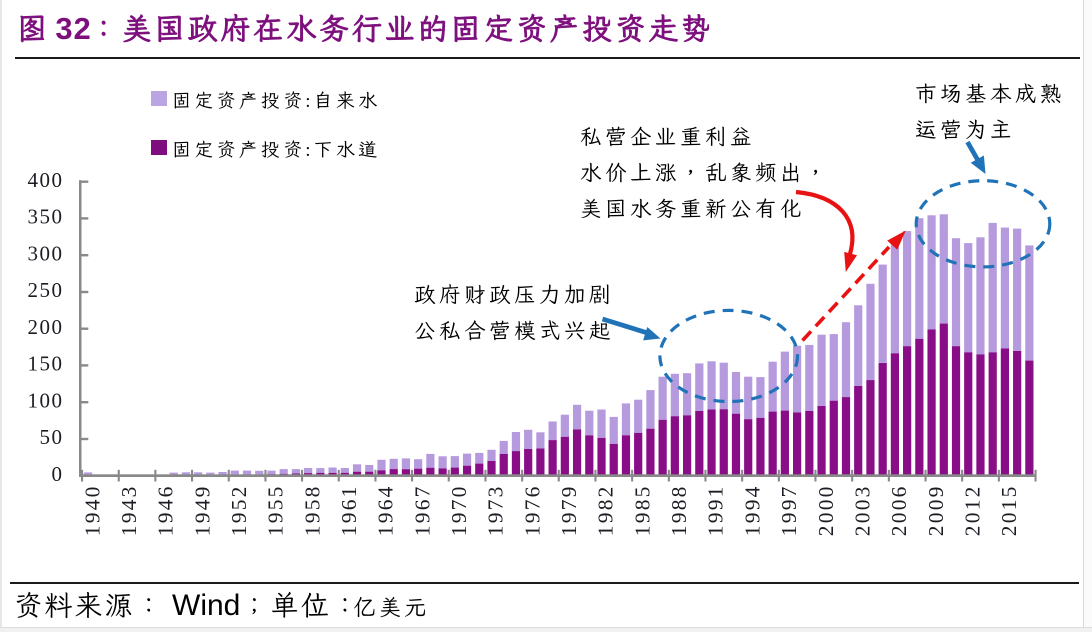 The height and width of the screenshot is (632, 1092). What do you see at coordinates (1009, 510) in the screenshot?
I see `svg-text: 2015` at bounding box center [1009, 510].